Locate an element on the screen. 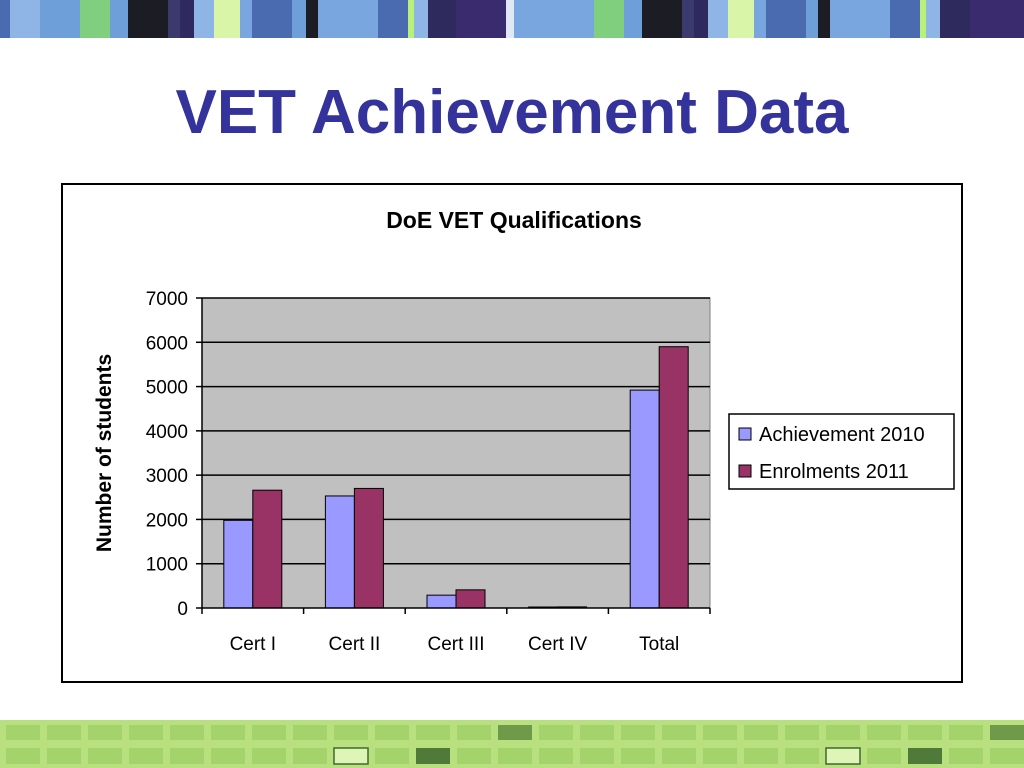  legend-swatch-achievement-2010 is located at coordinates (745, 434).